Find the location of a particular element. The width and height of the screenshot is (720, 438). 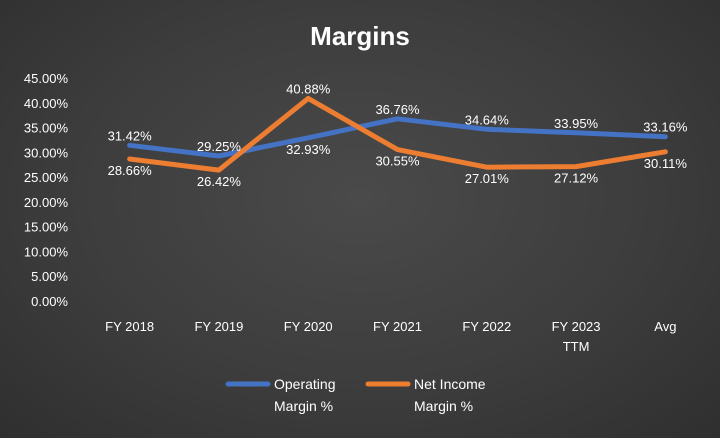

x-tick-label: FY 2021 is located at coordinates (397, 326).